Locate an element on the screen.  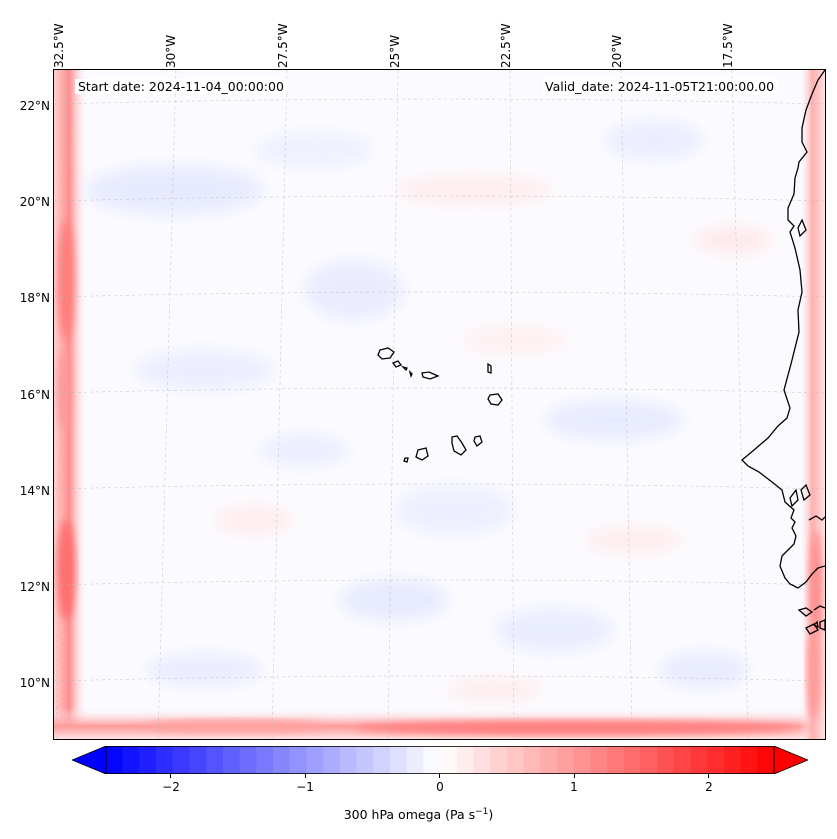
lon-label-25w: 25°W is located at coordinates (395, 51).